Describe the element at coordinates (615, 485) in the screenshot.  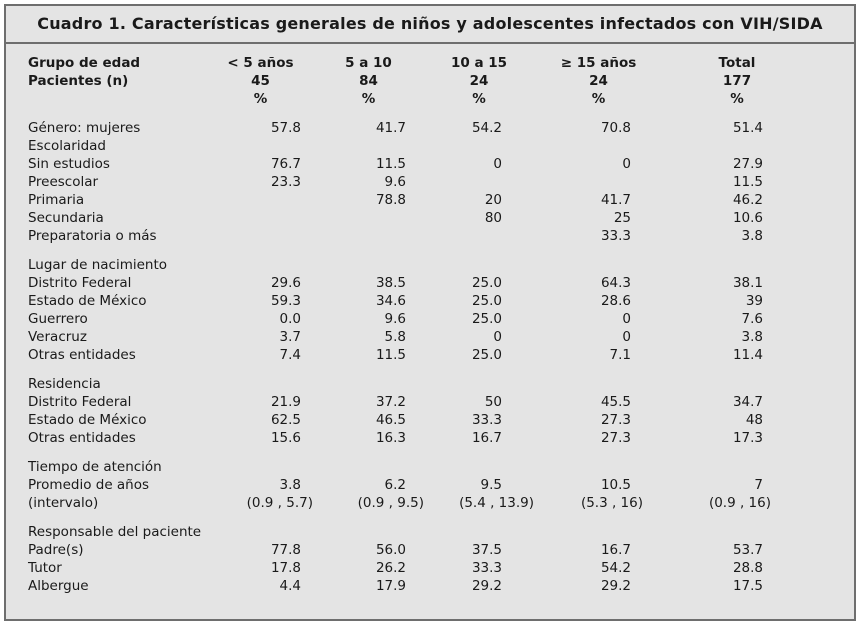
I see `cell-value: 10.5` at that location.